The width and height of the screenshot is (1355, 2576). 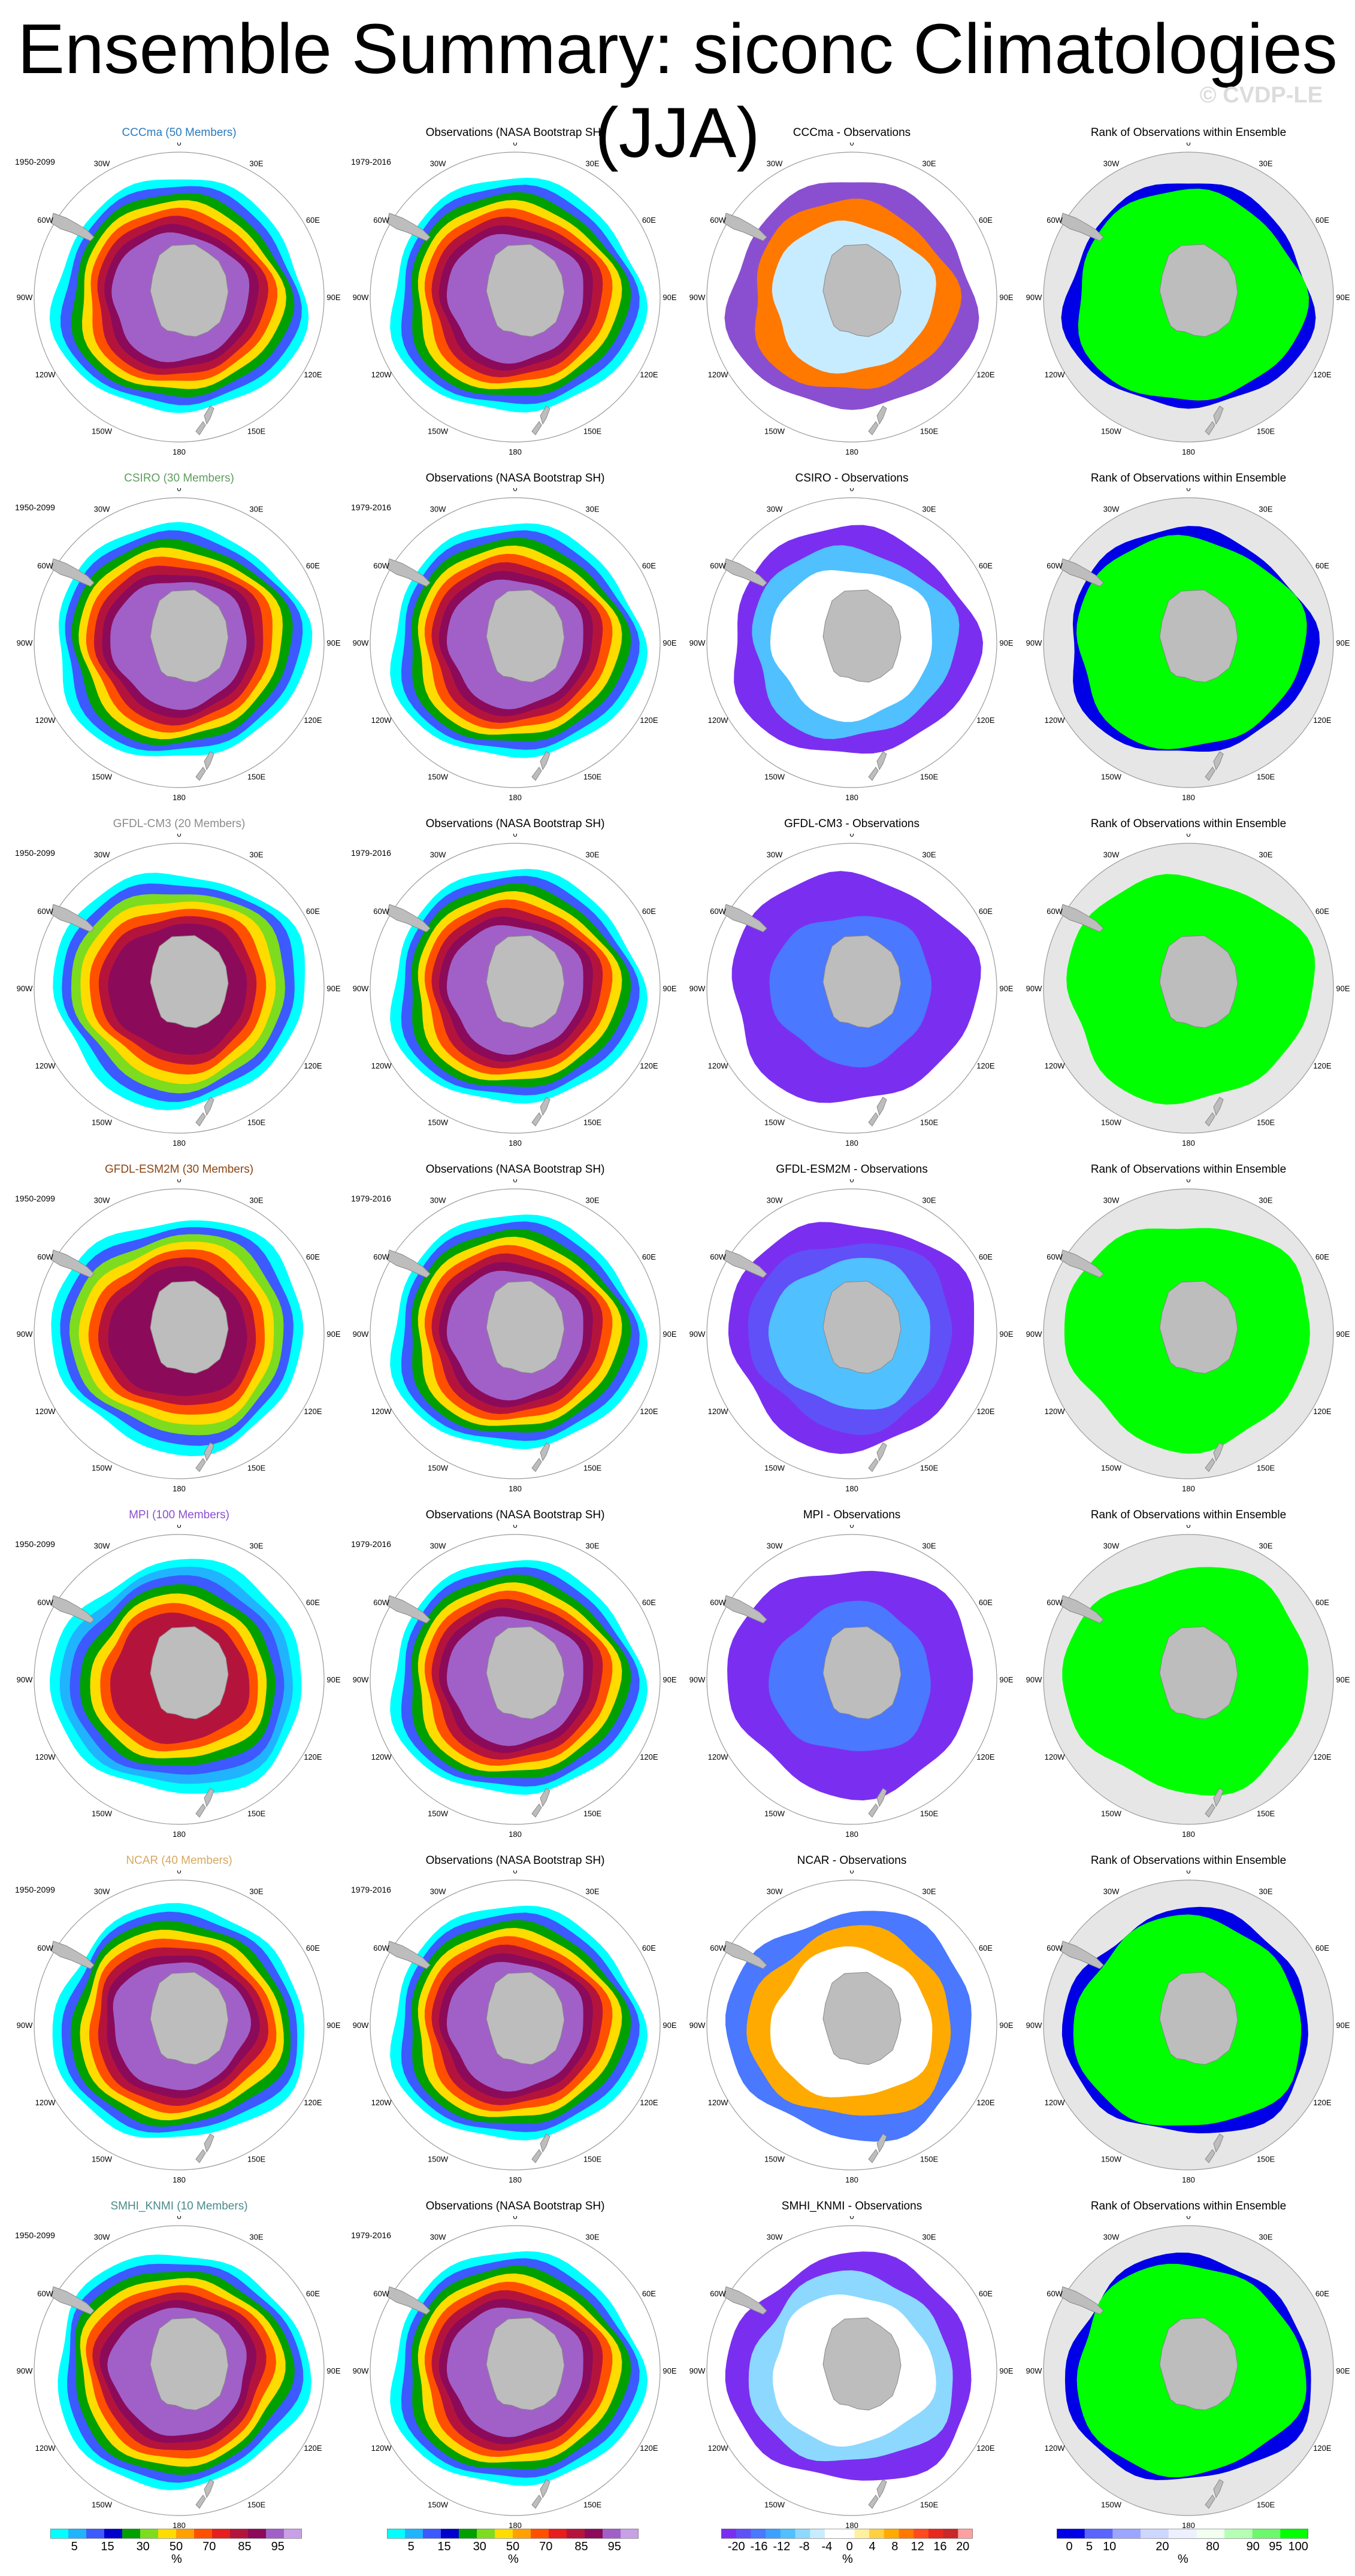 What do you see at coordinates (411, 2546) in the screenshot?
I see `colorbar-tick-label: 5` at bounding box center [411, 2546].